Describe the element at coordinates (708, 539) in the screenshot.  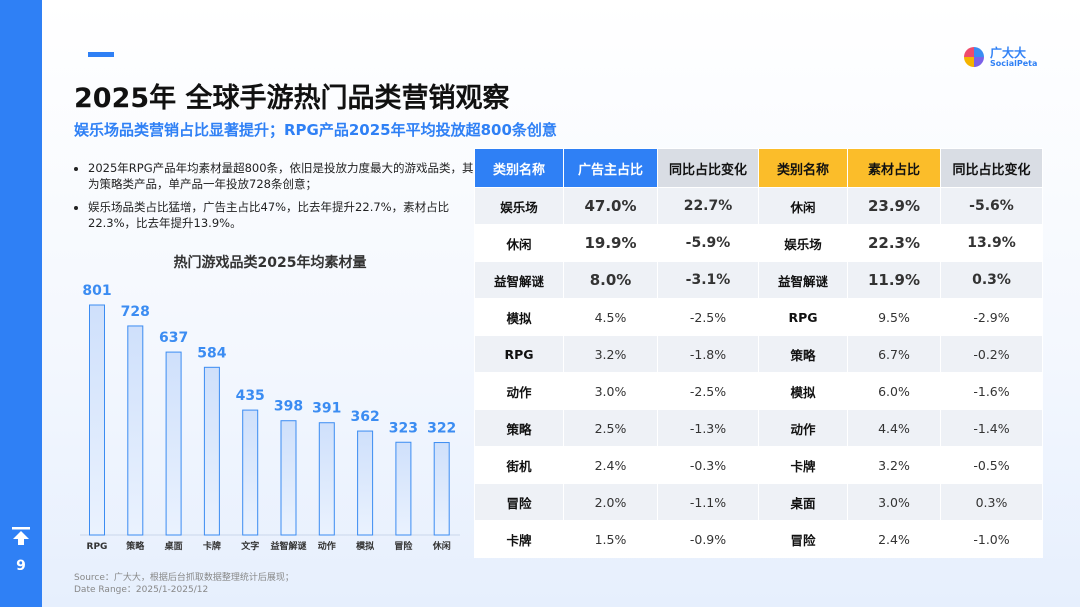
I see `table-cell: -0.9%` at that location.